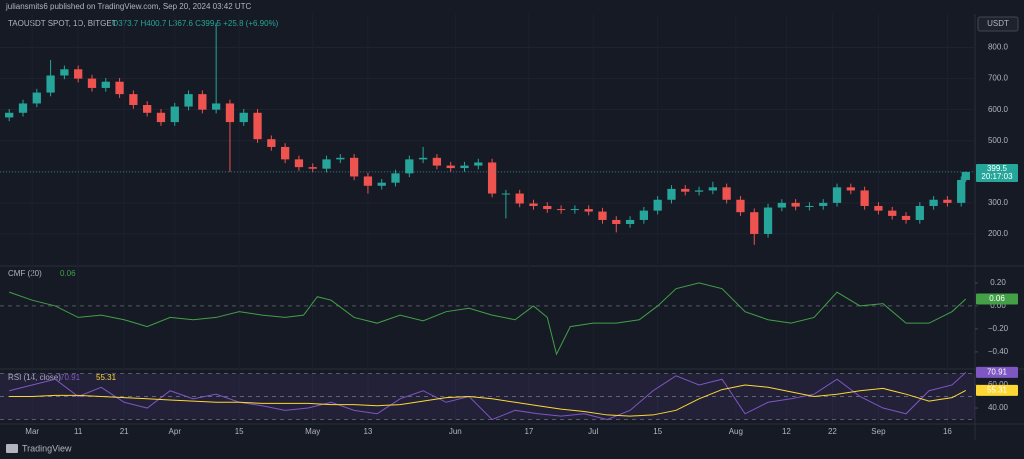 This screenshot has height=459, width=1024. What do you see at coordinates (998, 407) in the screenshot?
I see `y-tick-label: 40.00` at bounding box center [998, 407].